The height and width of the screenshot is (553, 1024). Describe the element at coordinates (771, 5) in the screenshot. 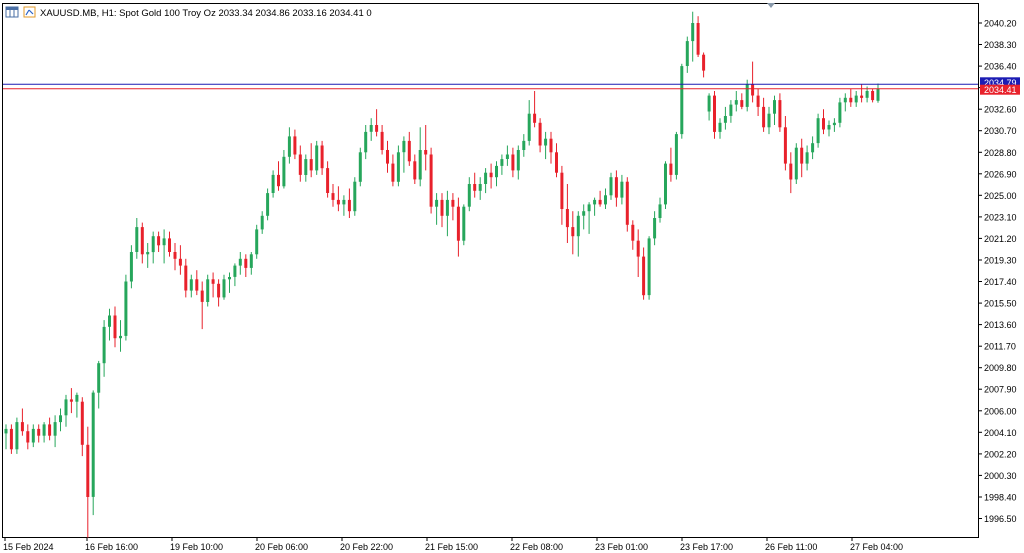

I see `chart-shift-marker` at that location.